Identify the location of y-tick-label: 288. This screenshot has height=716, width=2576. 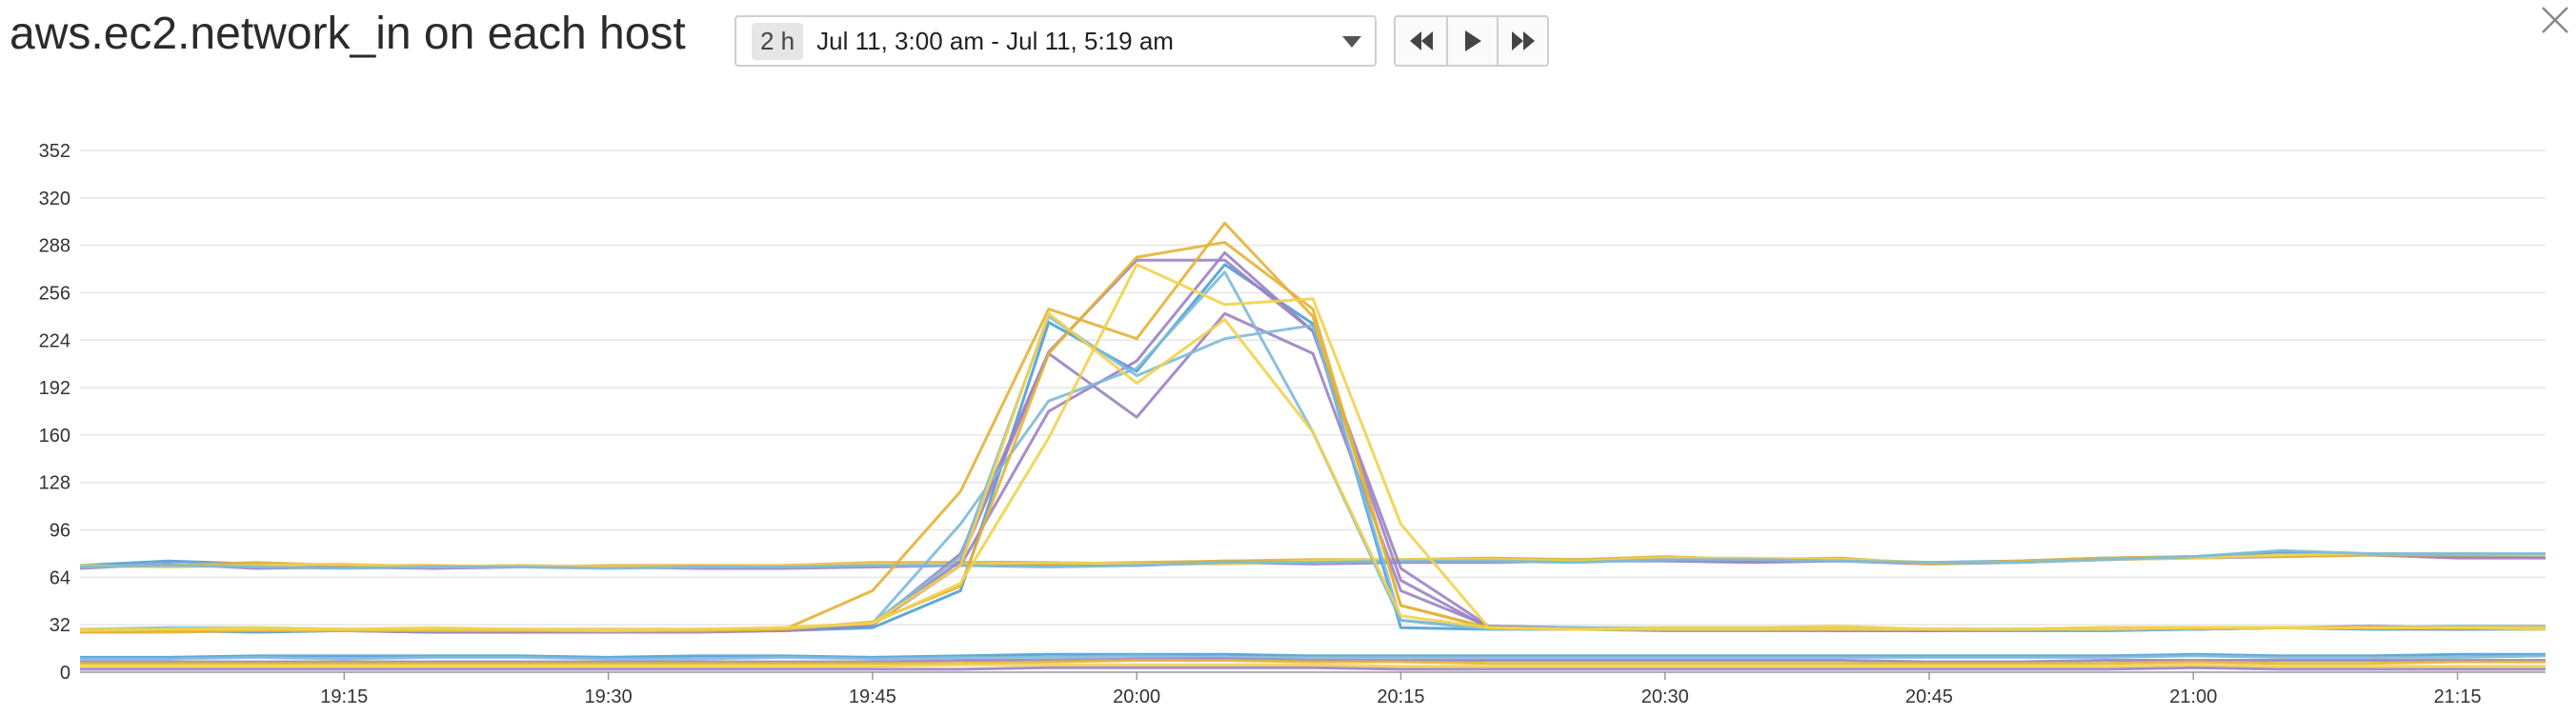
(55, 246).